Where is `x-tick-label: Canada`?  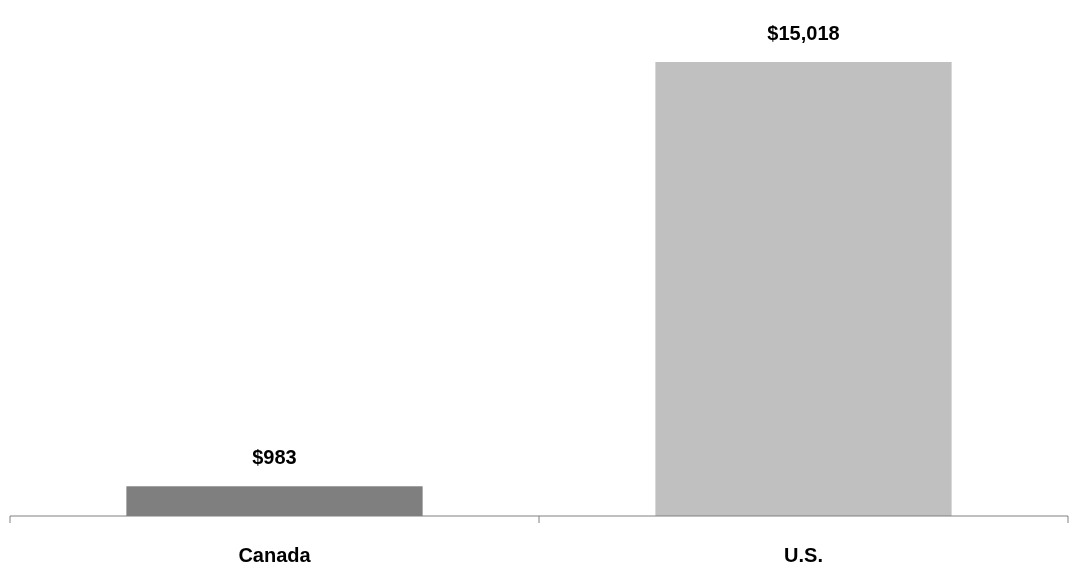
x-tick-label: Canada is located at coordinates (275, 555).